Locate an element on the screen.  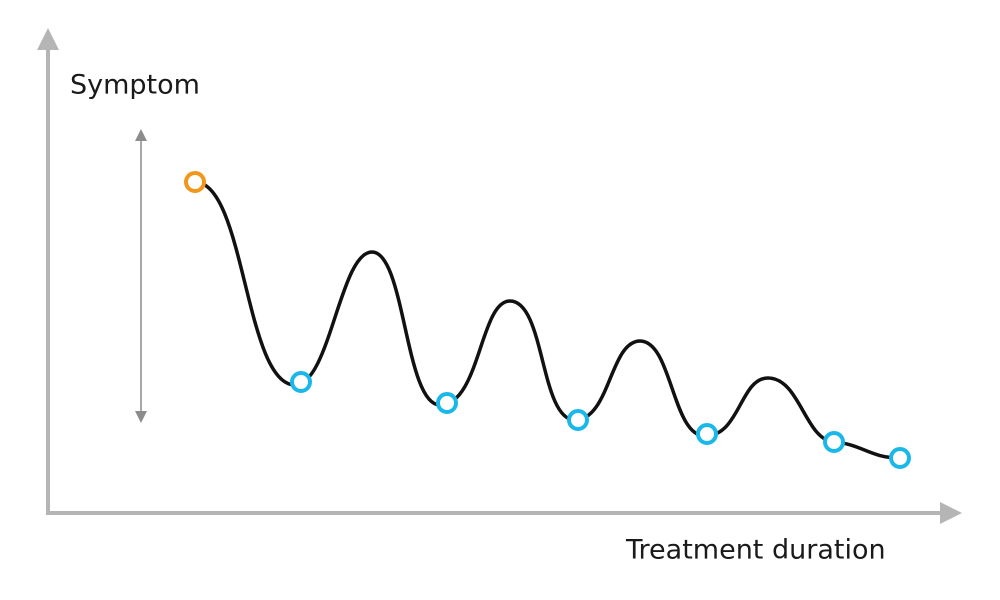
x-axis-arrow is located at coordinates (951, 513).